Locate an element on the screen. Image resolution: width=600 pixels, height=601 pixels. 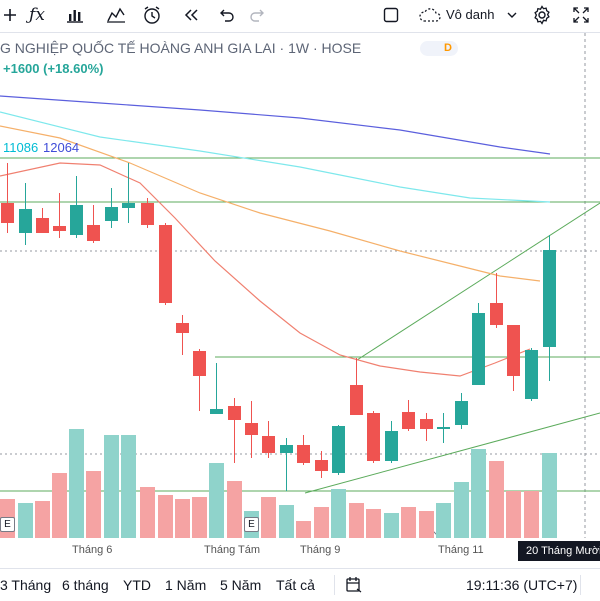
ma-value-blue: 12064 is located at coordinates (61, 147).